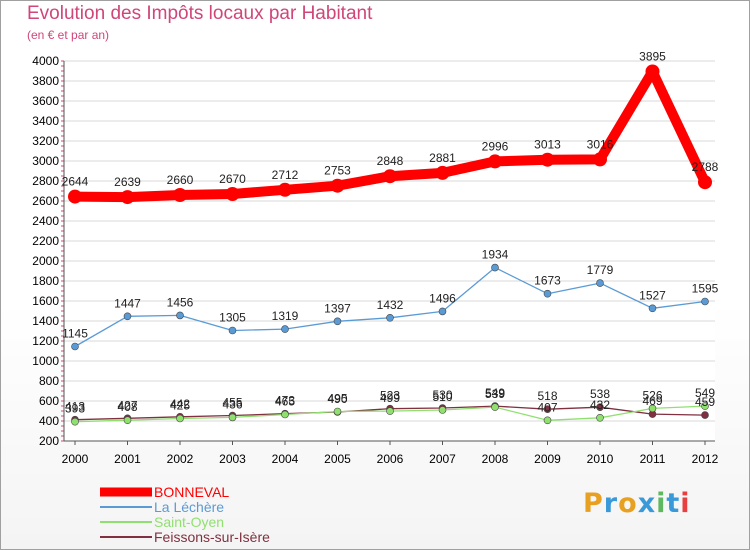  What do you see at coordinates (285, 316) in the screenshot?
I see `data-label: 1319` at bounding box center [285, 316].